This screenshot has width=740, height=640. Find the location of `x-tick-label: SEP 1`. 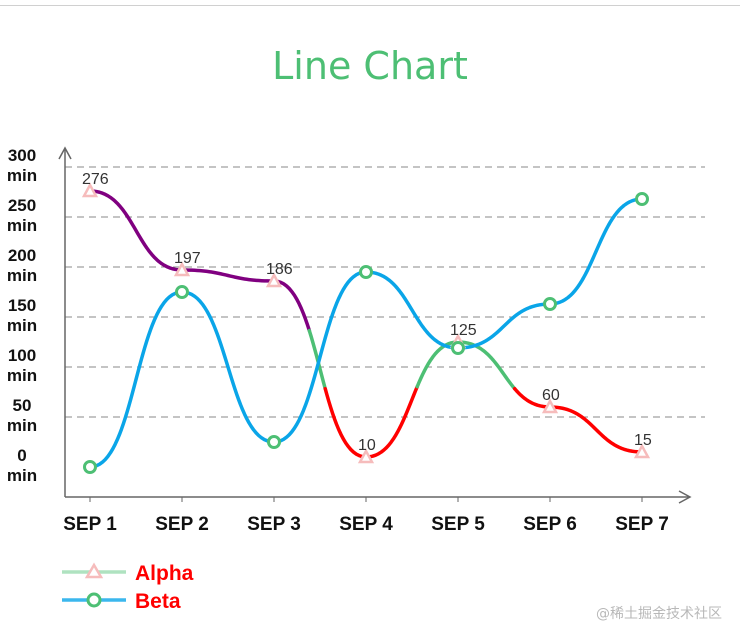

x-tick-label: SEP 1 is located at coordinates (90, 524).